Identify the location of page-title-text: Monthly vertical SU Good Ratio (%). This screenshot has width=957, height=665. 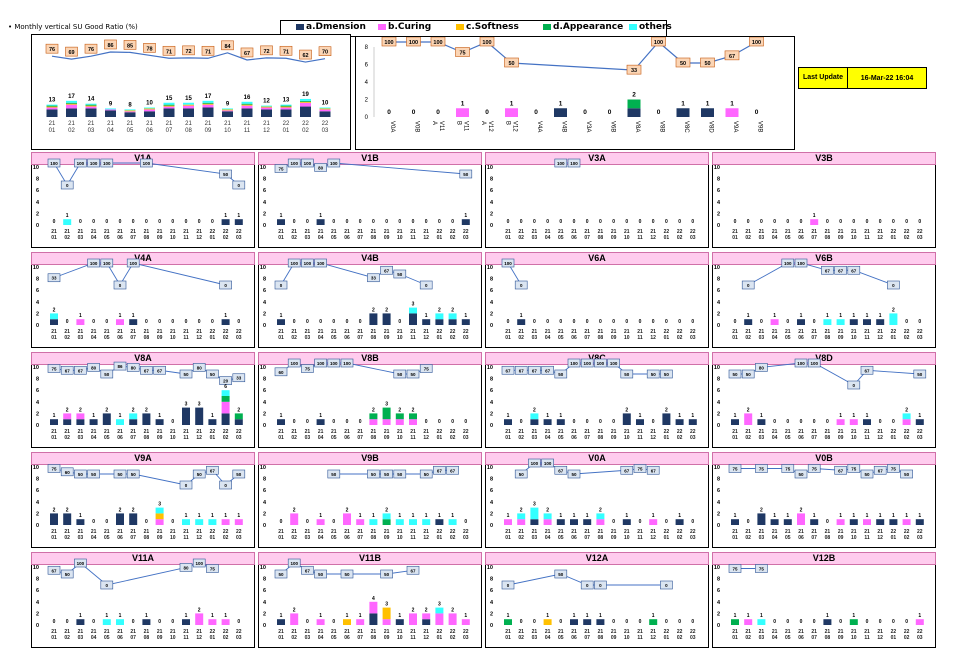
(76, 27).